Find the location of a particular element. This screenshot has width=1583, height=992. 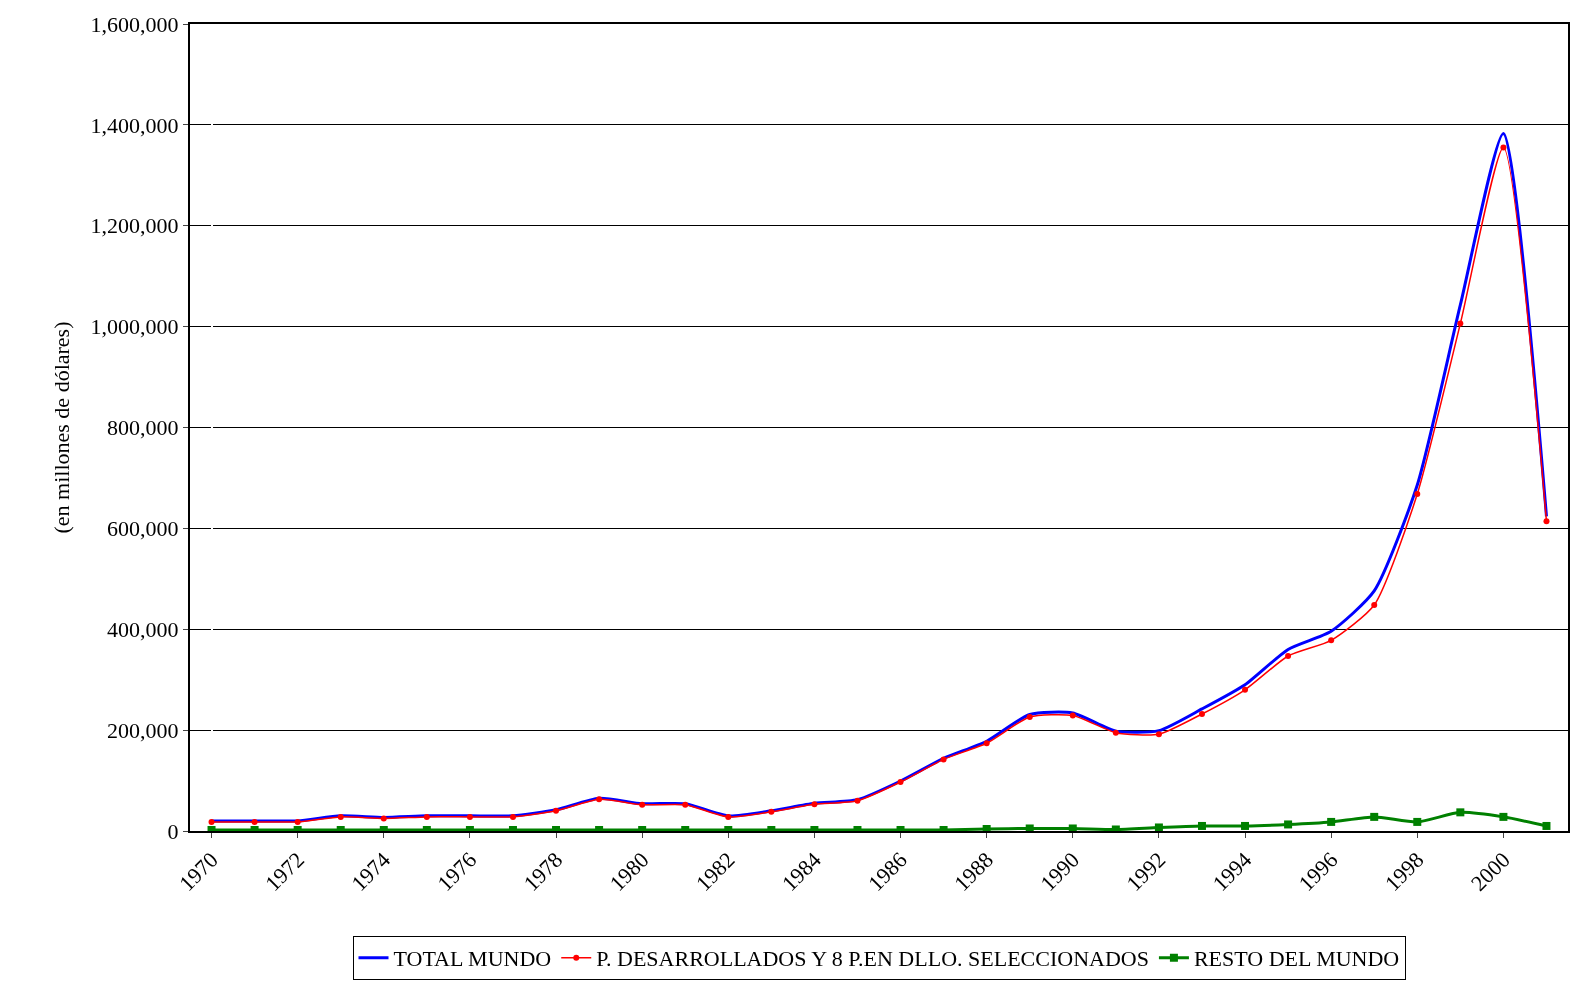

y-tick-label: 0 is located at coordinates (173, 831).